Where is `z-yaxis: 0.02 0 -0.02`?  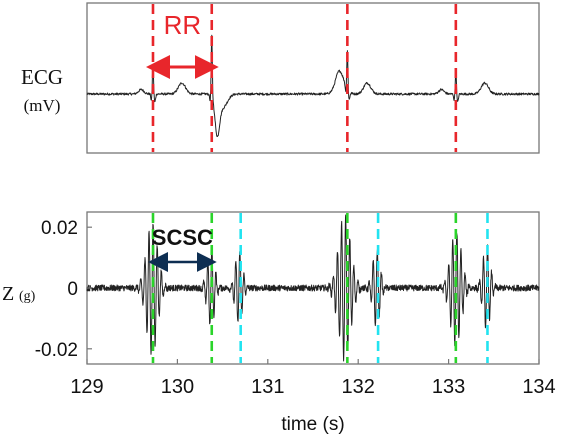 z-yaxis: 0.02 0 -0.02 is located at coordinates (63, 289).